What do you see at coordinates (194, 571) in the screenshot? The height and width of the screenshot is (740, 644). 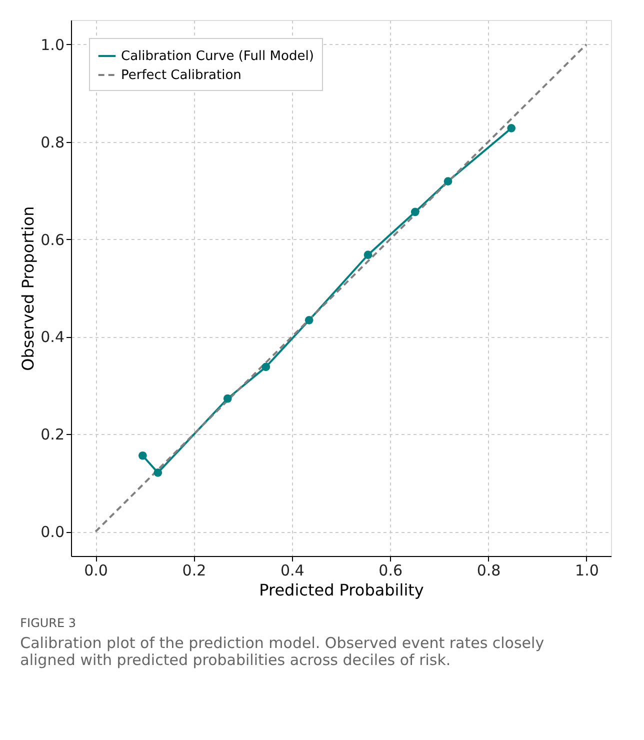 I see `x-tick-label: 0.2` at bounding box center [194, 571].